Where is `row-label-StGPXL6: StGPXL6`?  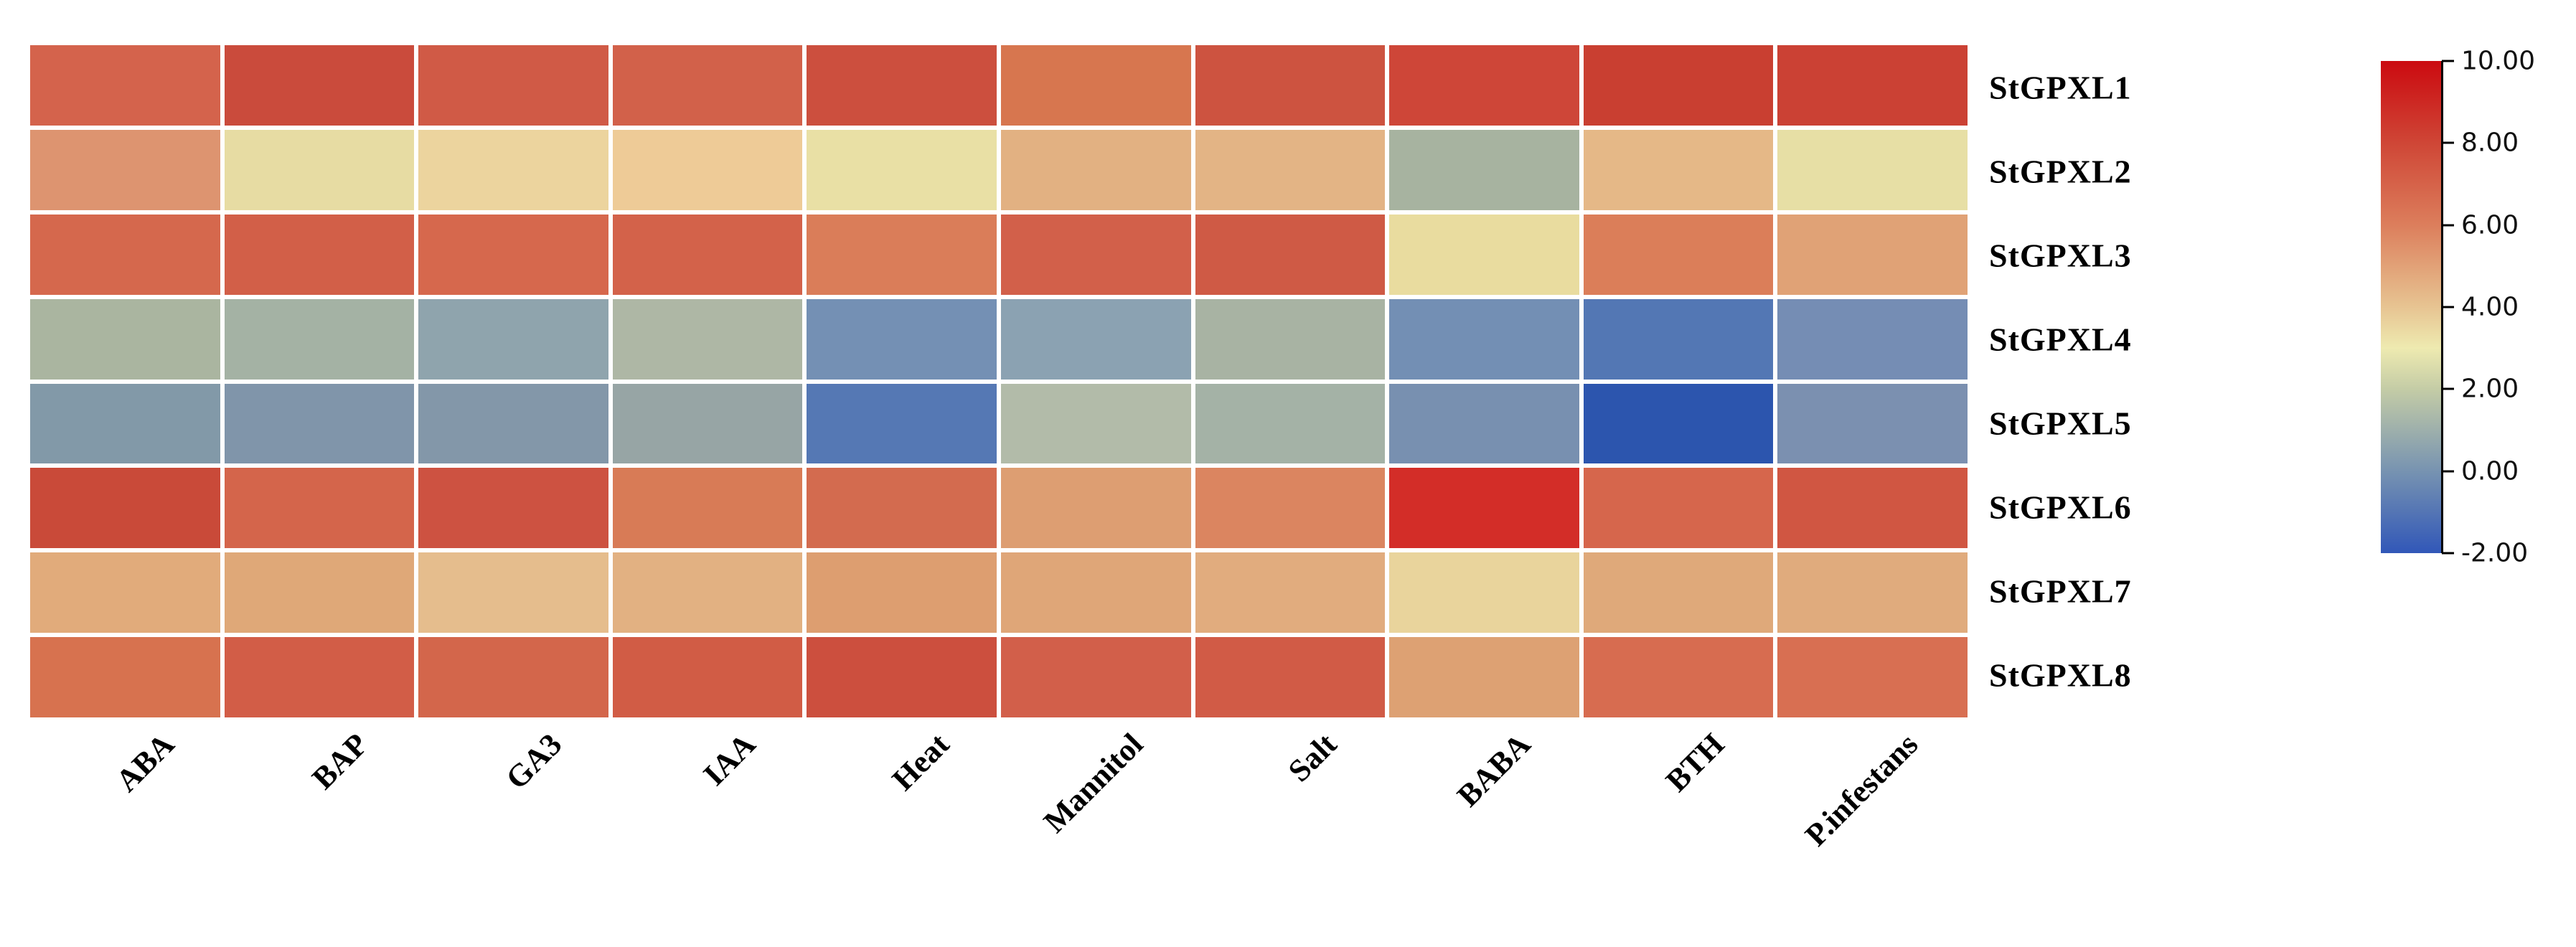
row-label-StGPXL6: StGPXL6 is located at coordinates (2060, 507).